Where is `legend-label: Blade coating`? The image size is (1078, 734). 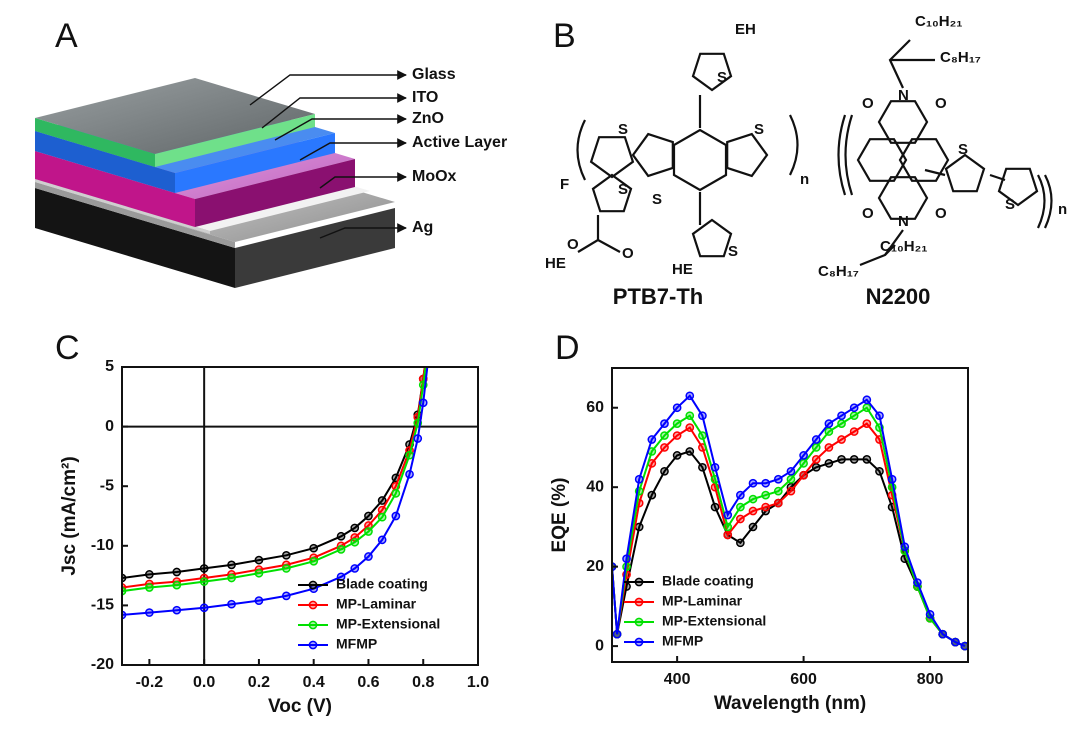
legend-label: Blade coating is located at coordinates (382, 584).